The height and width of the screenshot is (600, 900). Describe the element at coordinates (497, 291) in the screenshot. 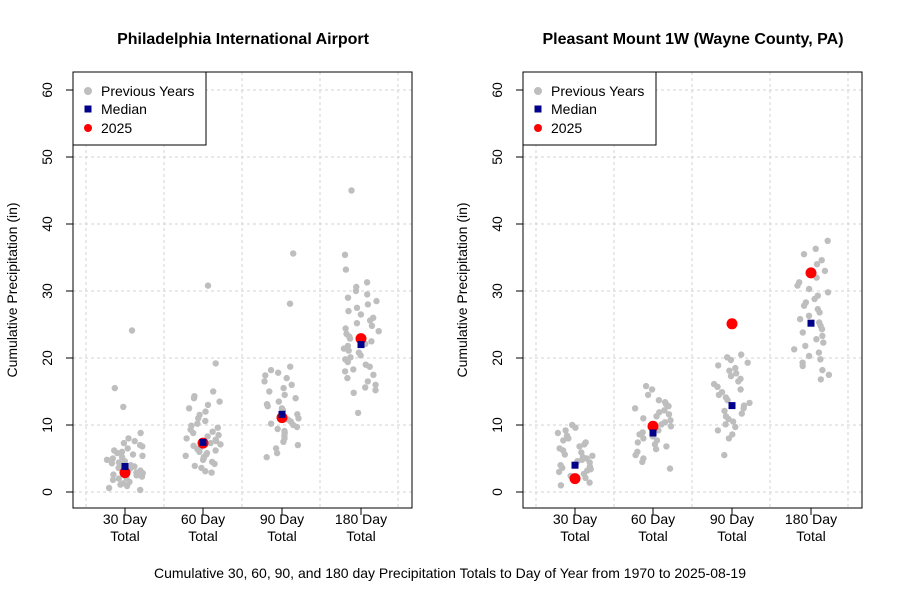

I see `y-tick-label: 30` at that location.